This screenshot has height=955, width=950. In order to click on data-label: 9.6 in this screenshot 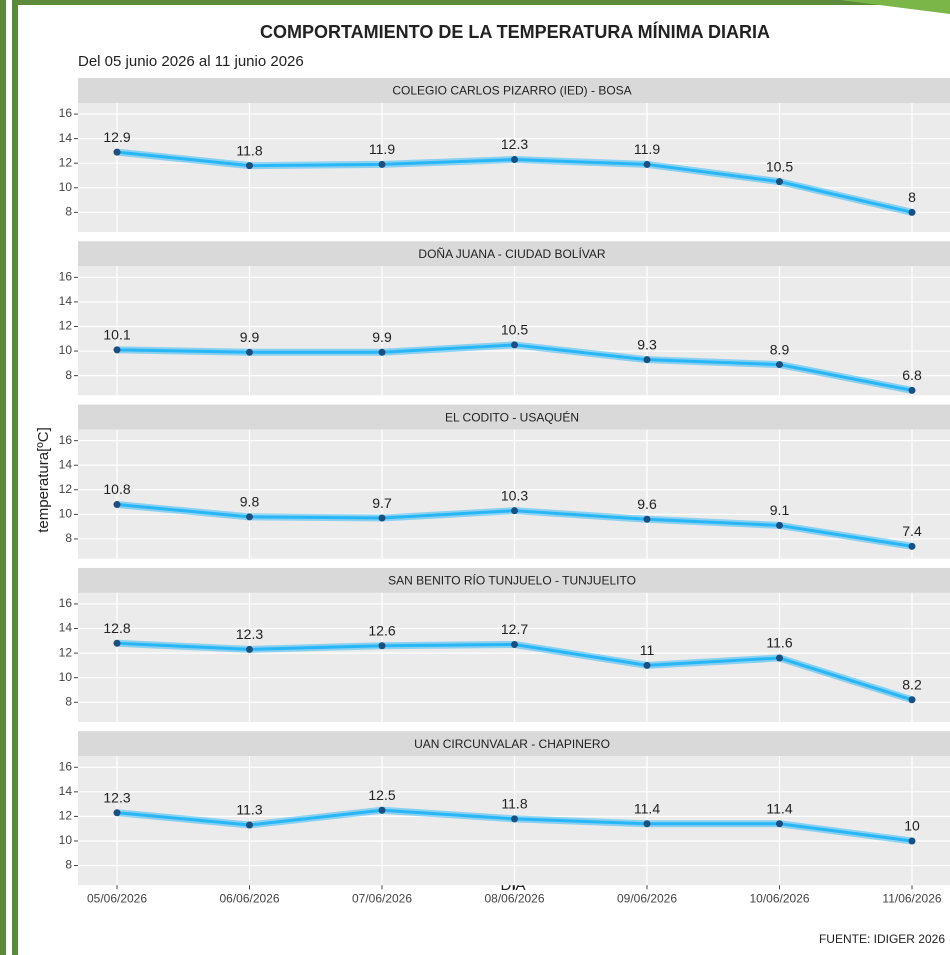, I will do `click(647, 504)`.